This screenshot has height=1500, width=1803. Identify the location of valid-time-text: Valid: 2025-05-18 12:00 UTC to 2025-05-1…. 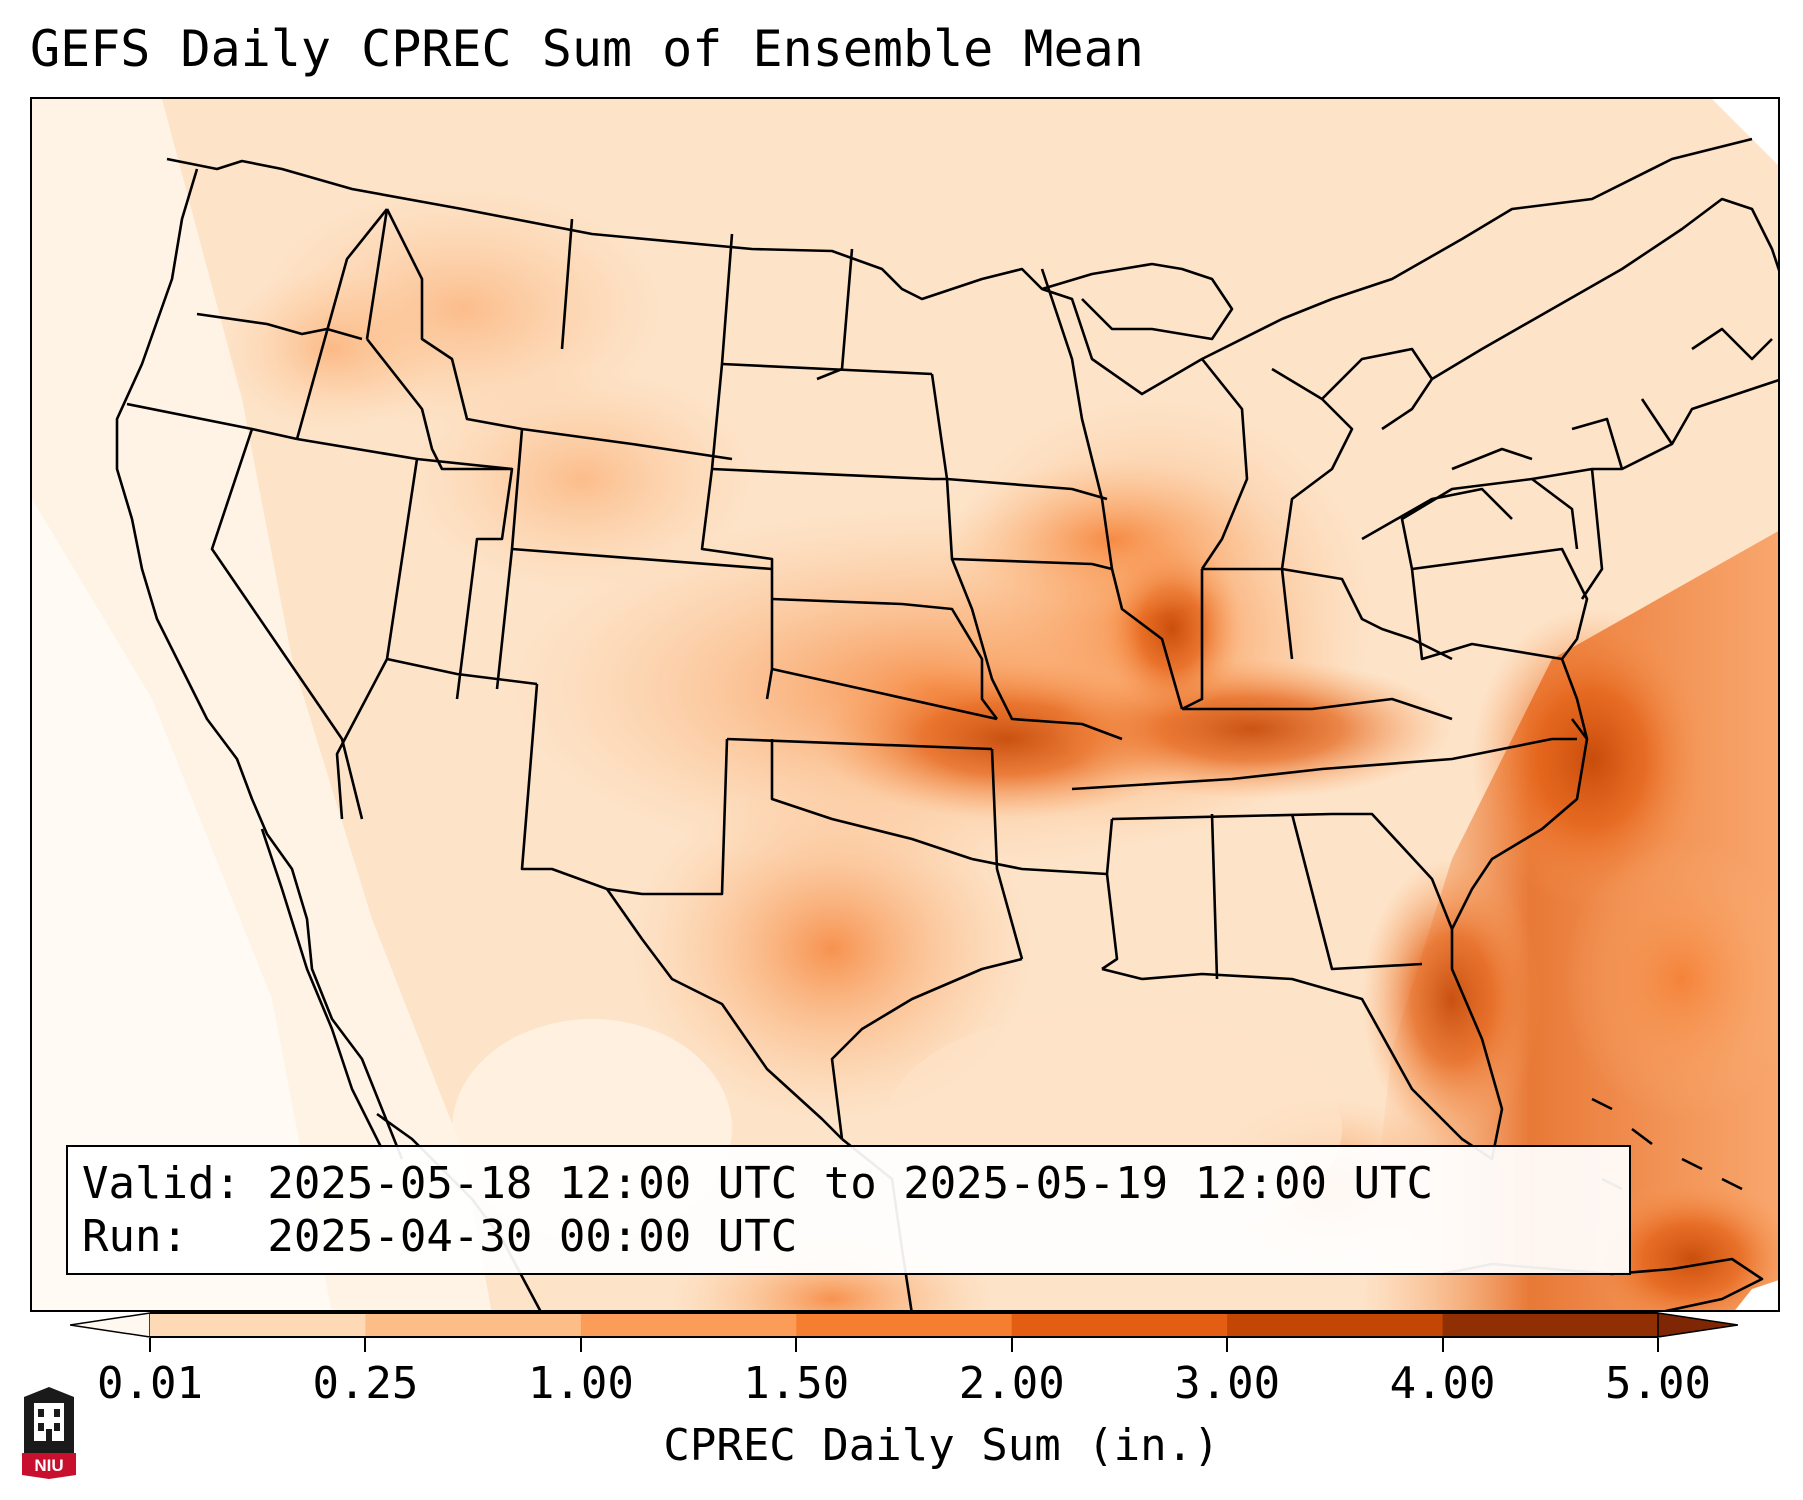
(758, 1183).